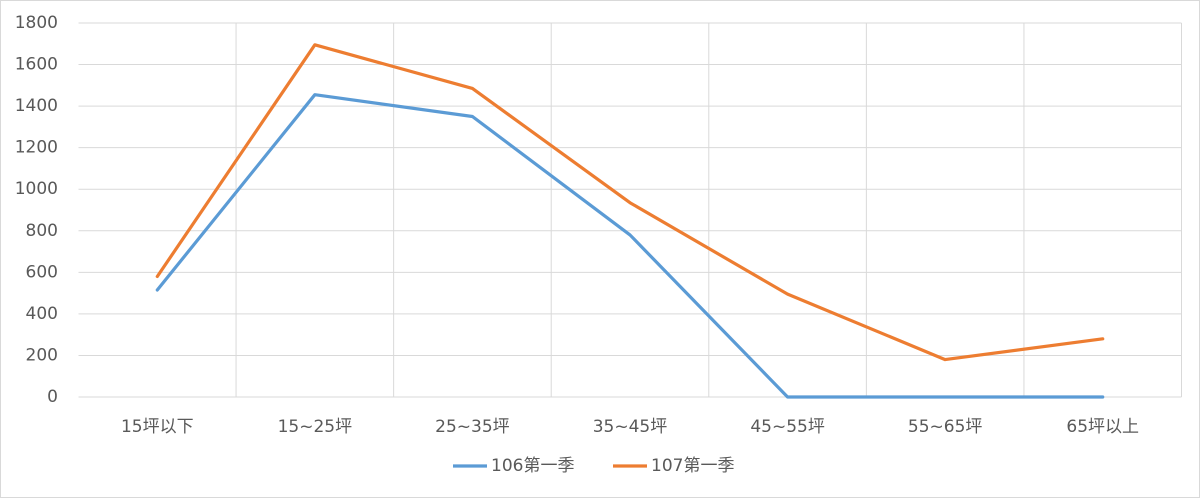  Describe the element at coordinates (42, 272) in the screenshot. I see `y-tick-label: 600` at that location.